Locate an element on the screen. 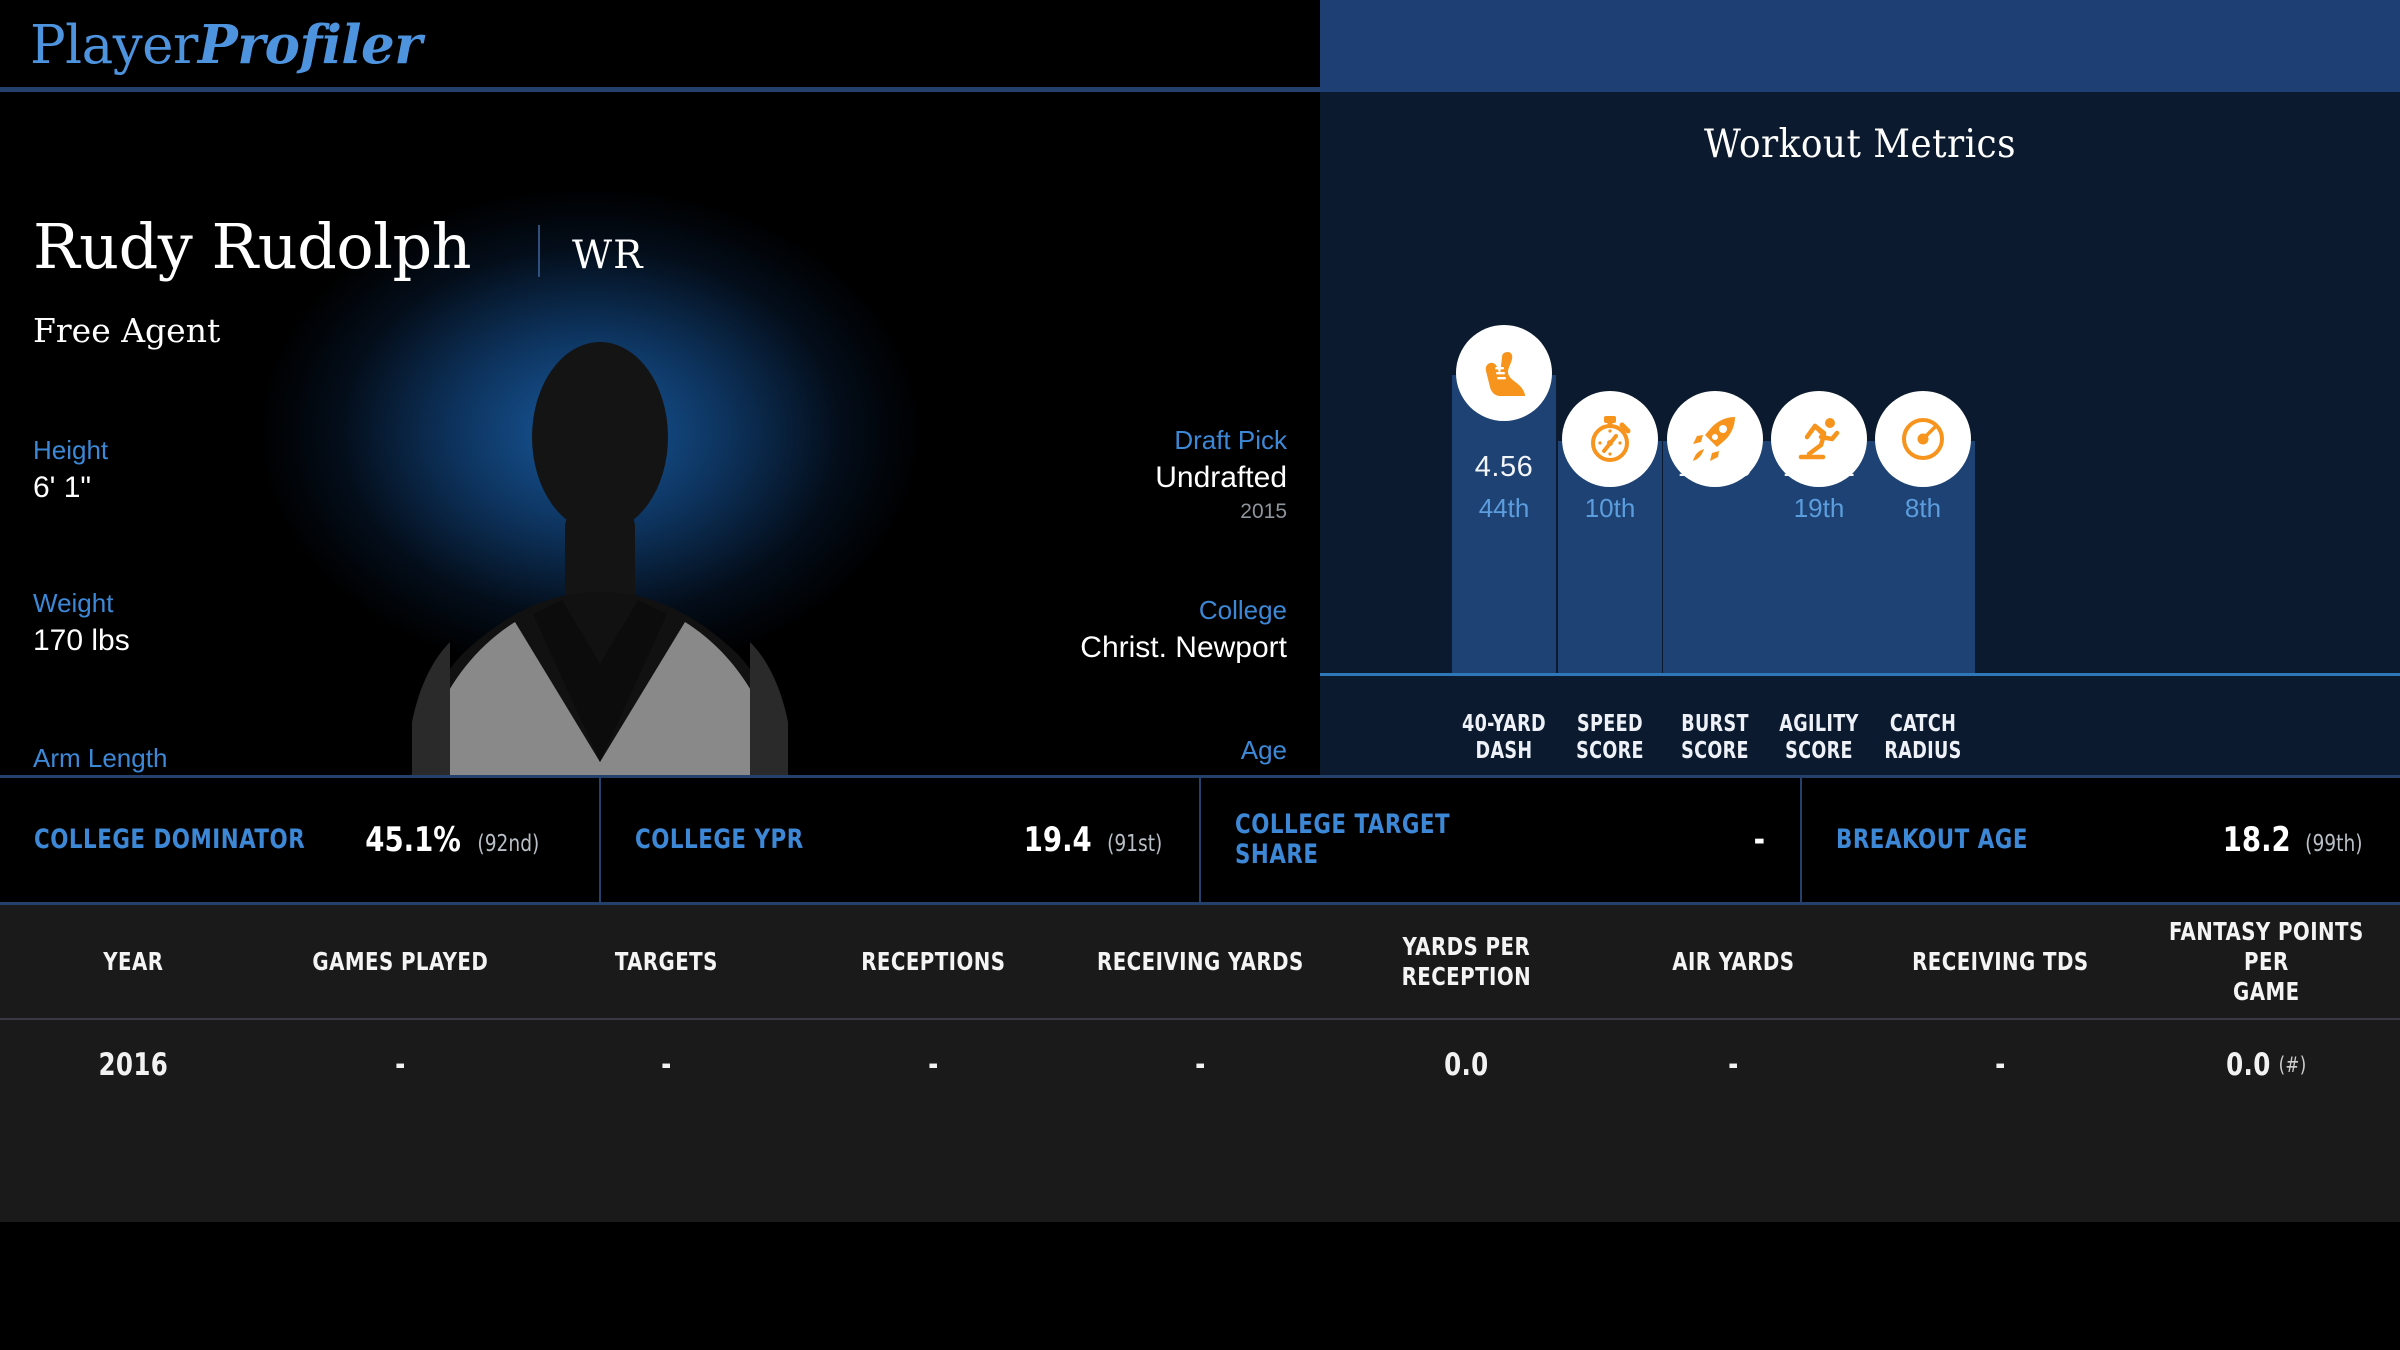  attribute-height: Height 6' 1" is located at coordinates (70, 470).